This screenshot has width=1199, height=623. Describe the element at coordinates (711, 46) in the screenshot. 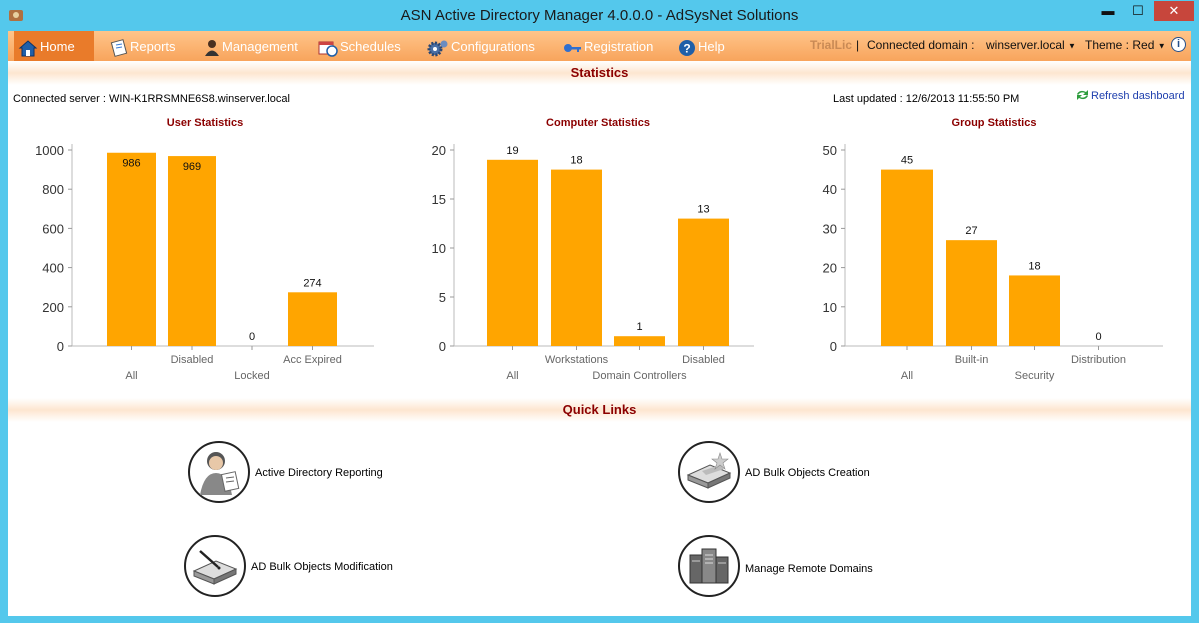

I see `nav-help-label: Help` at that location.